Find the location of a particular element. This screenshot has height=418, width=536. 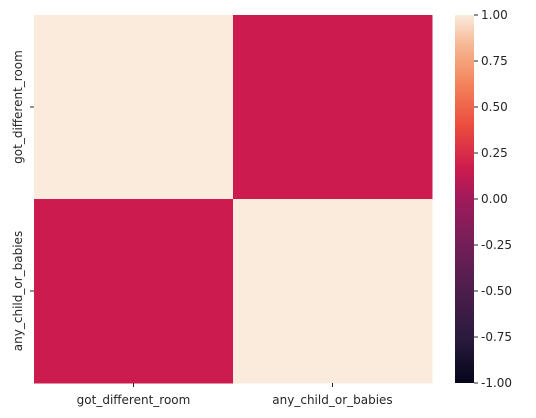

y-tick-label: any_child_or_babies is located at coordinates (18, 291).